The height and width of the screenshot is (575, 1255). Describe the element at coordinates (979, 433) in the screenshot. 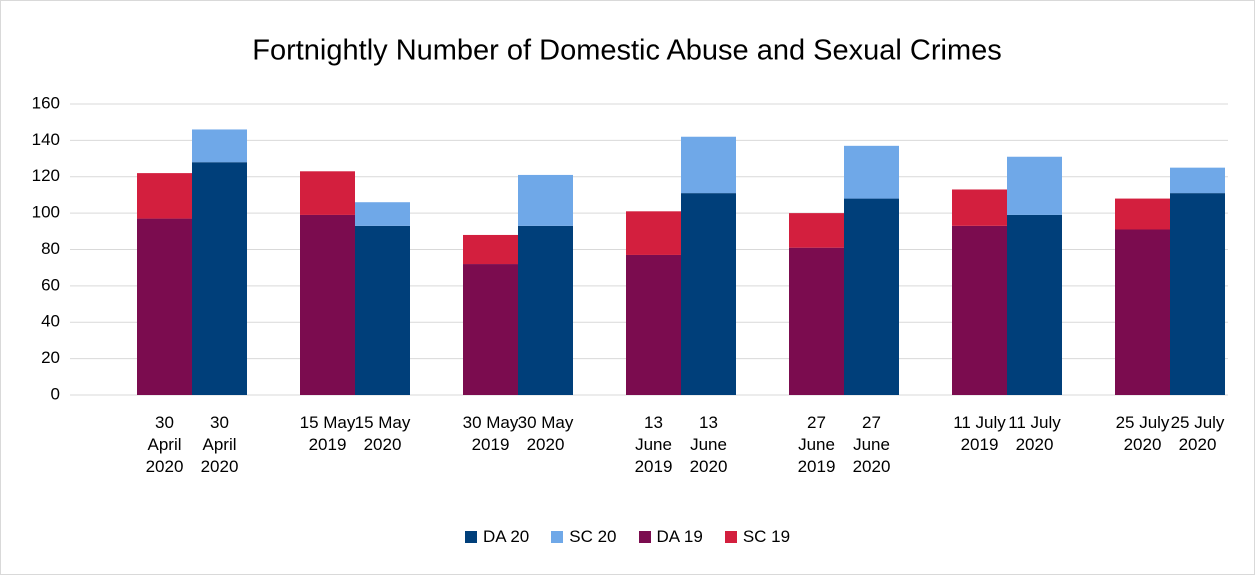

I see `x-tick-label: 11 July 2019` at that location.